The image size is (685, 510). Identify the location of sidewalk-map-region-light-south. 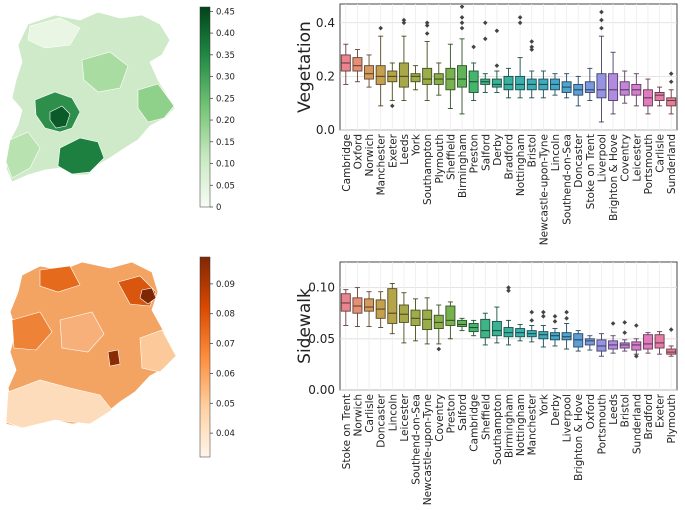
(59, 404).